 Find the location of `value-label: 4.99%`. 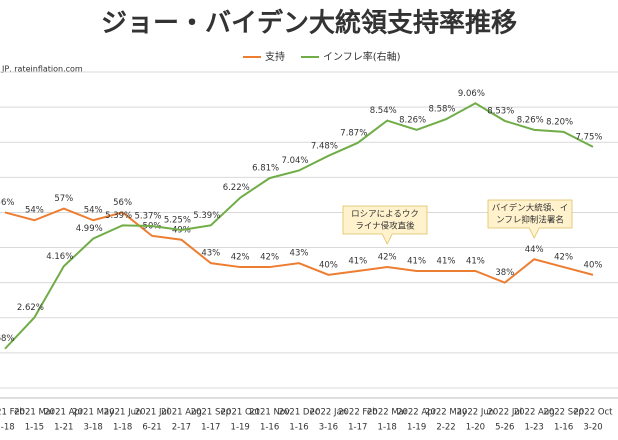

value-label: 4.99% is located at coordinates (89, 229).